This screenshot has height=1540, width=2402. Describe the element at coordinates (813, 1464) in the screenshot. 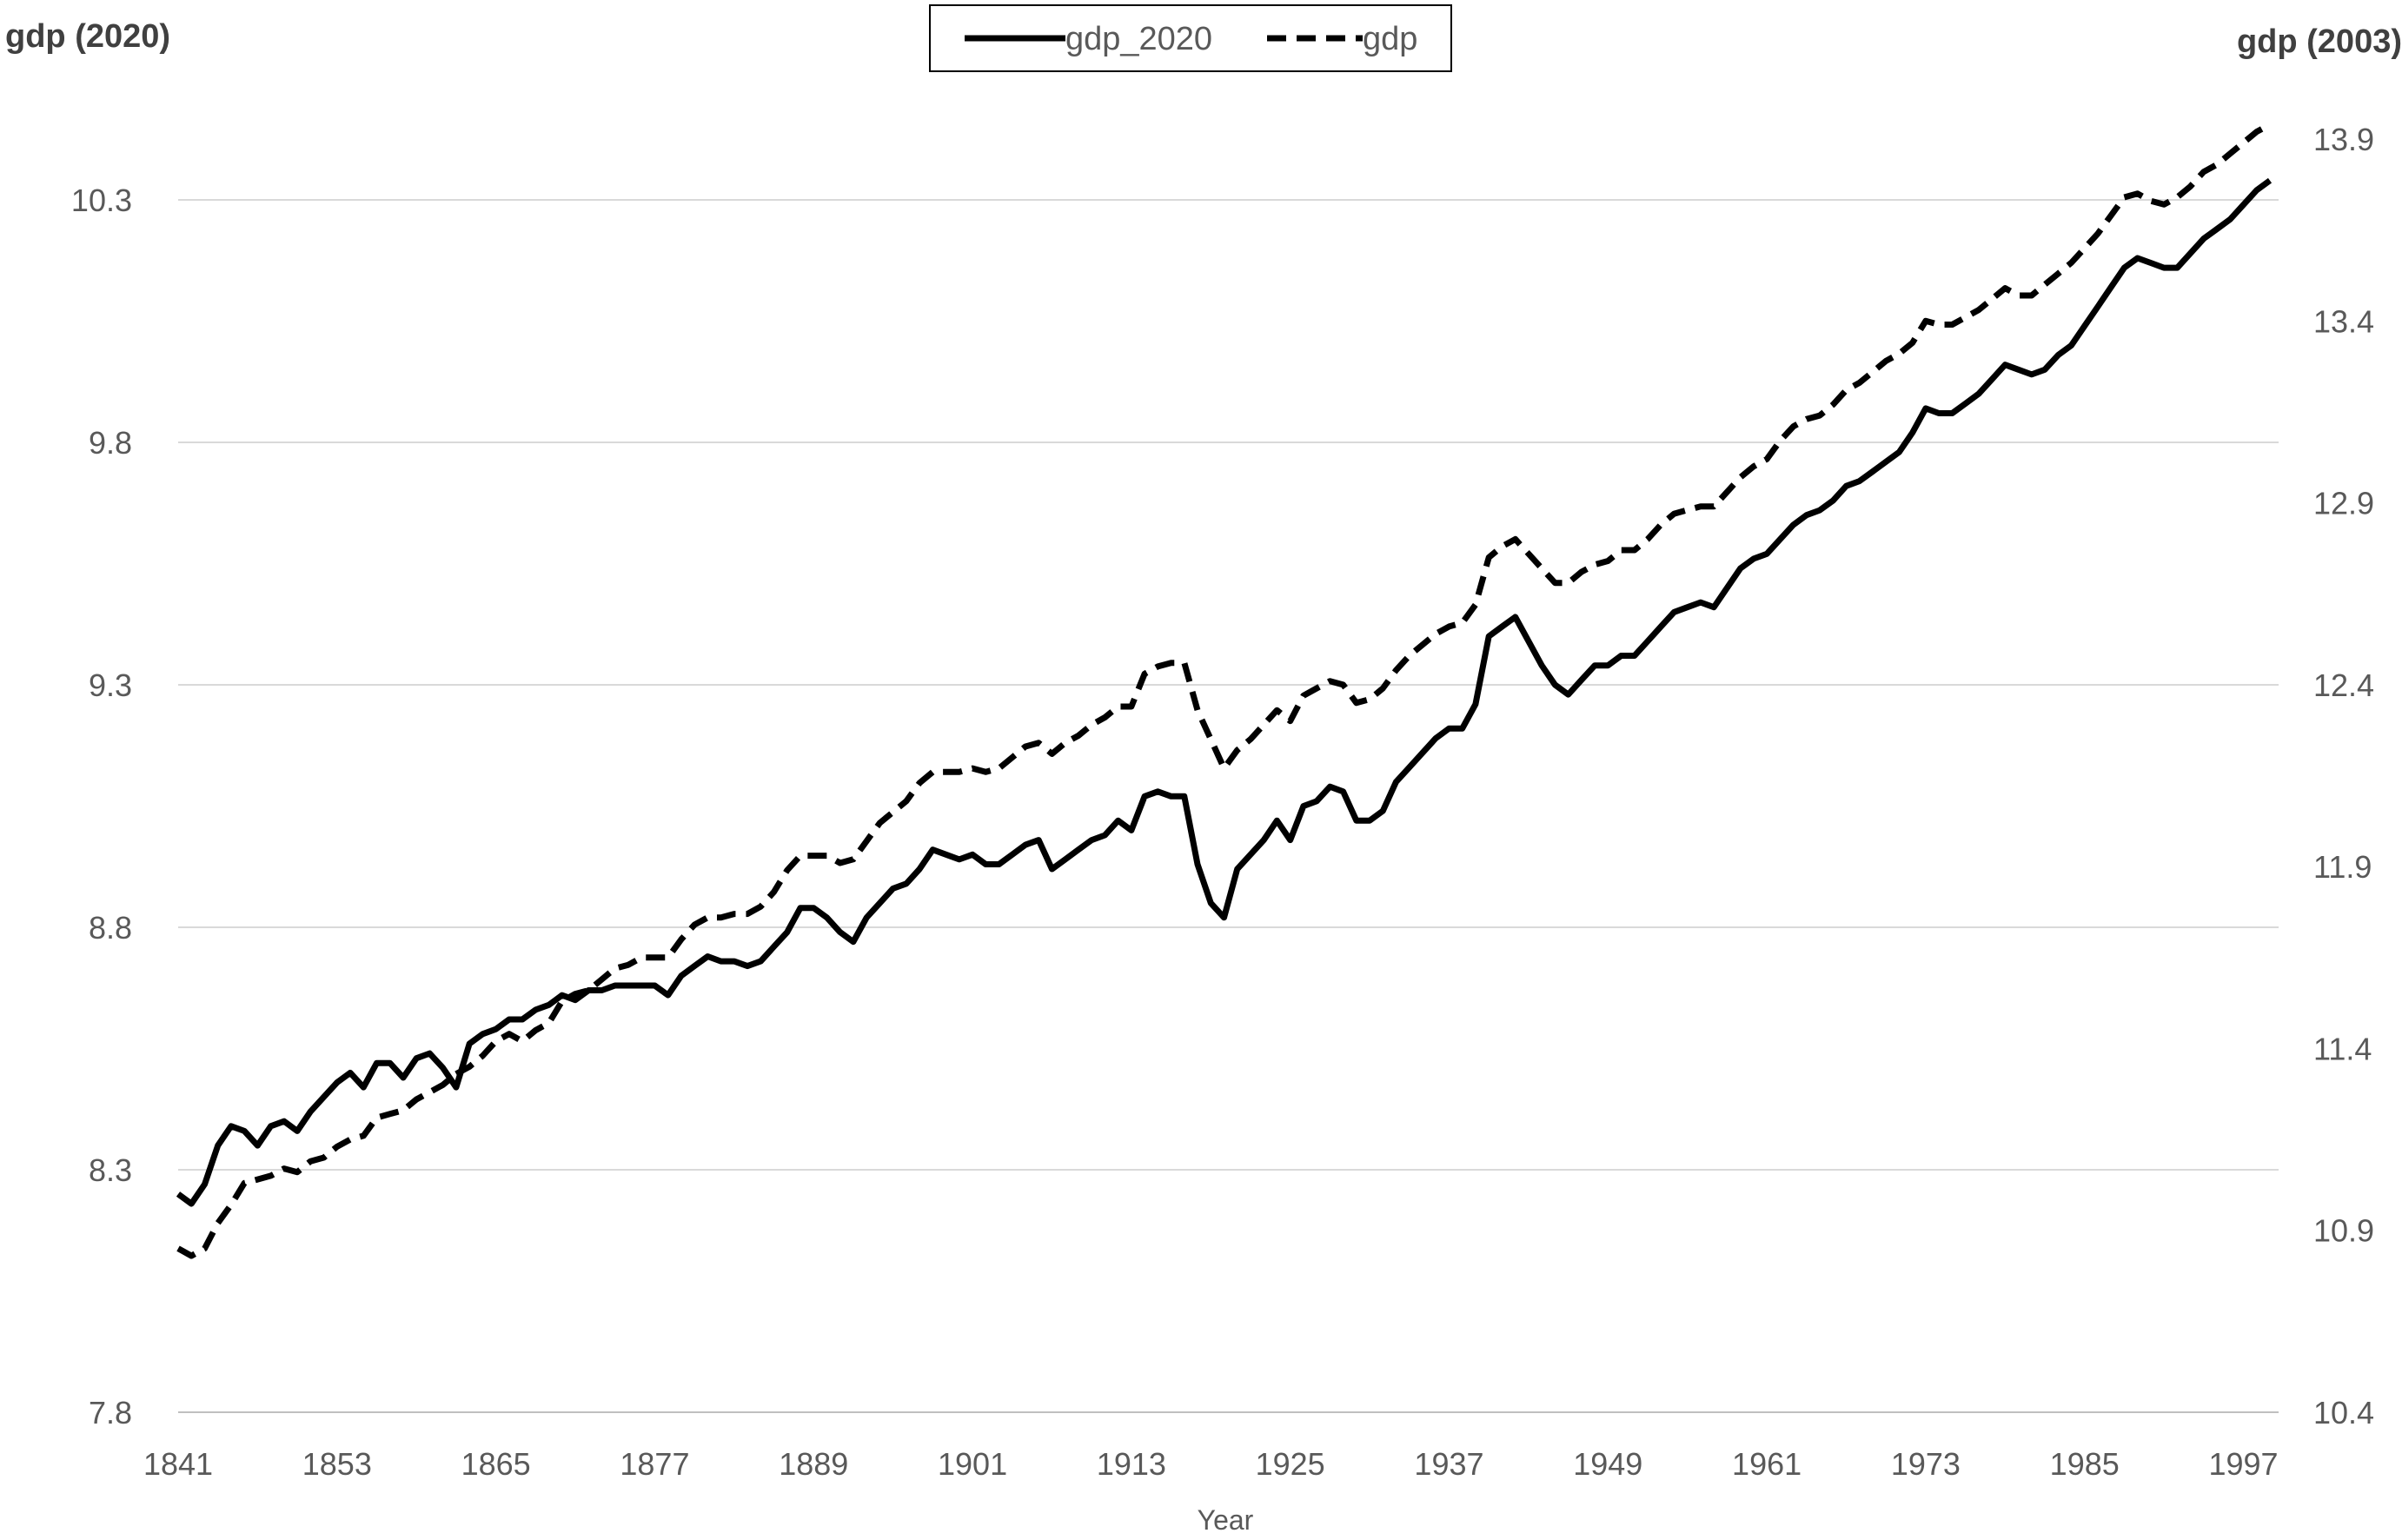

I see `x-tick-label: 1889` at that location.